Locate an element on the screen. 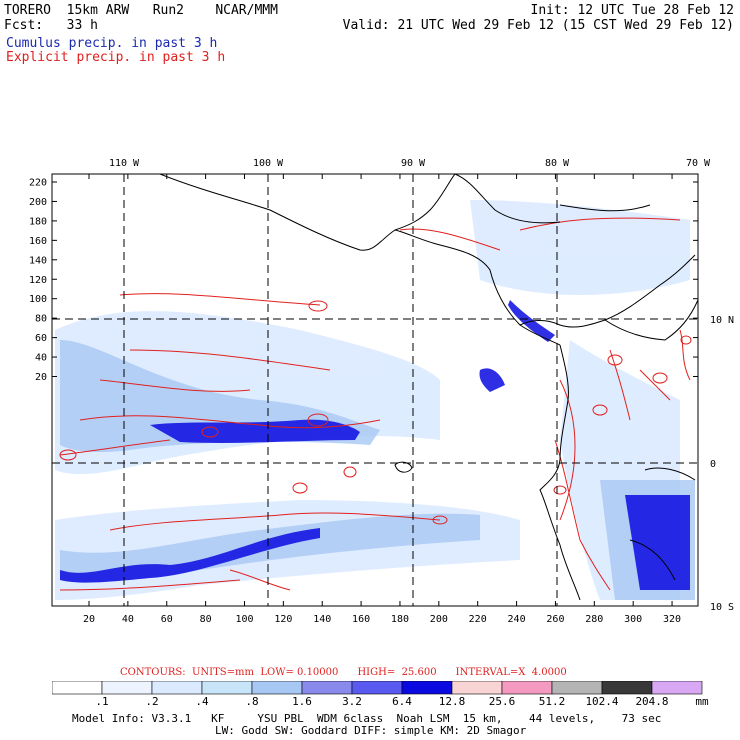 The width and height of the screenshot is (740, 740). x-tick-label: 160 is located at coordinates (361, 619).